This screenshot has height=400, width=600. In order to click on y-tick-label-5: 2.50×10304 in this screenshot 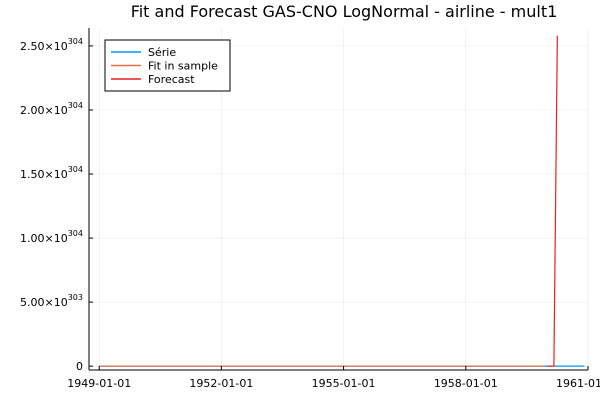, I will do `click(51, 45)`.